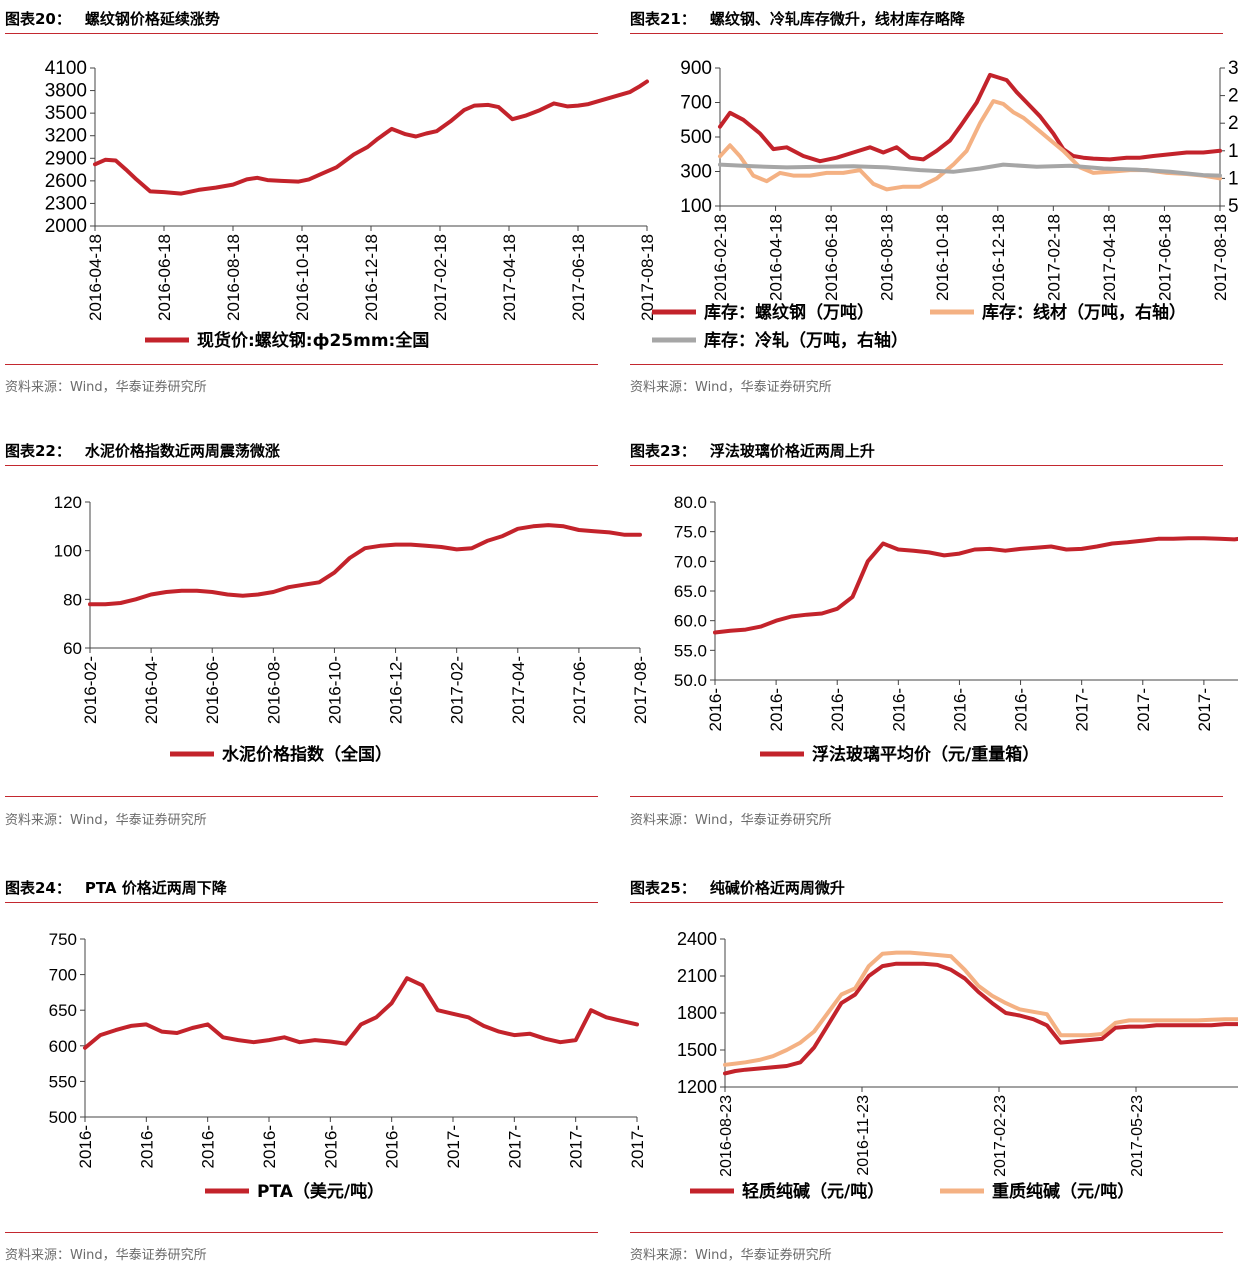 Image resolution: width=1238 pixels, height=1276 pixels. Describe the element at coordinates (806, 340) in the screenshot. I see `legend-label: 库存：冷轧（万吨，右轴）` at that location.